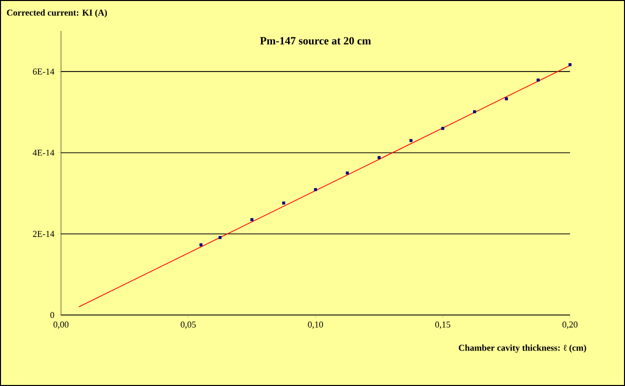 The height and width of the screenshot is (386, 625). I want to click on x-tick-label: 0,15, so click(442, 325).